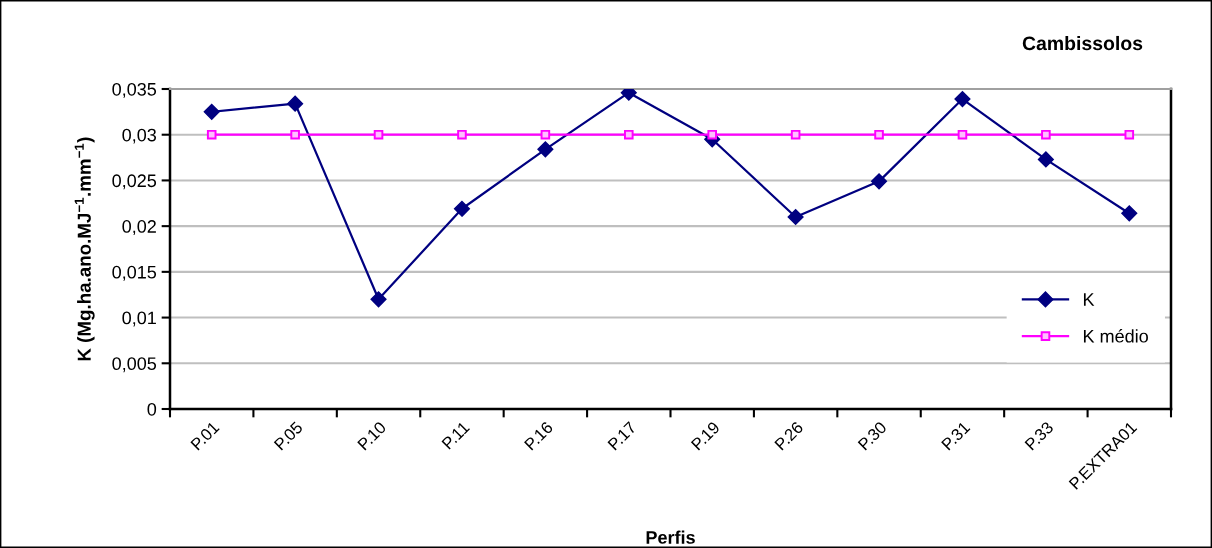  I want to click on y-tick-label: 0,005, so click(134, 365).